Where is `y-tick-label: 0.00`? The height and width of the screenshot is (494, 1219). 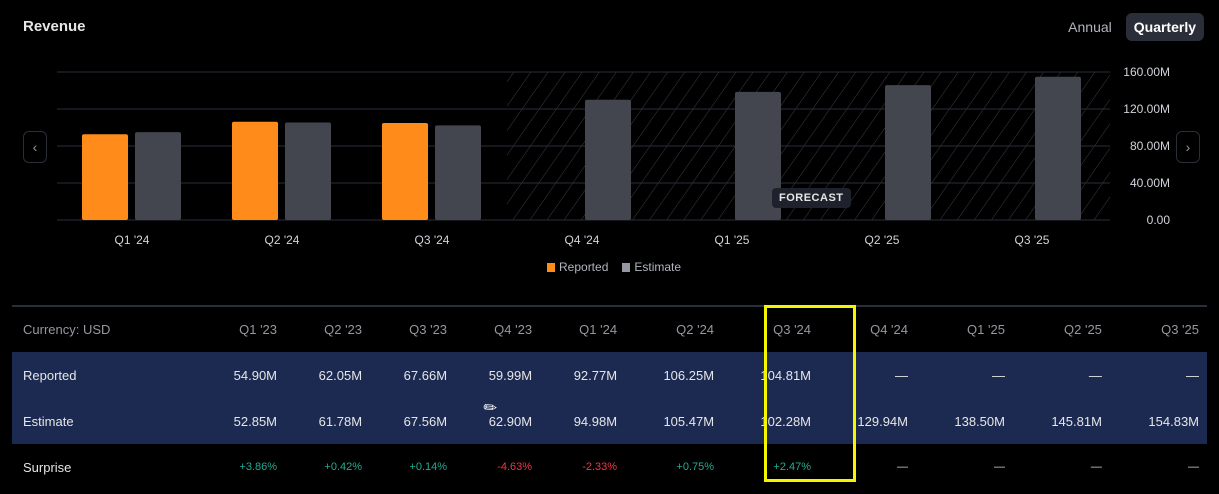 y-tick-label: 0.00 is located at coordinates (1159, 220).